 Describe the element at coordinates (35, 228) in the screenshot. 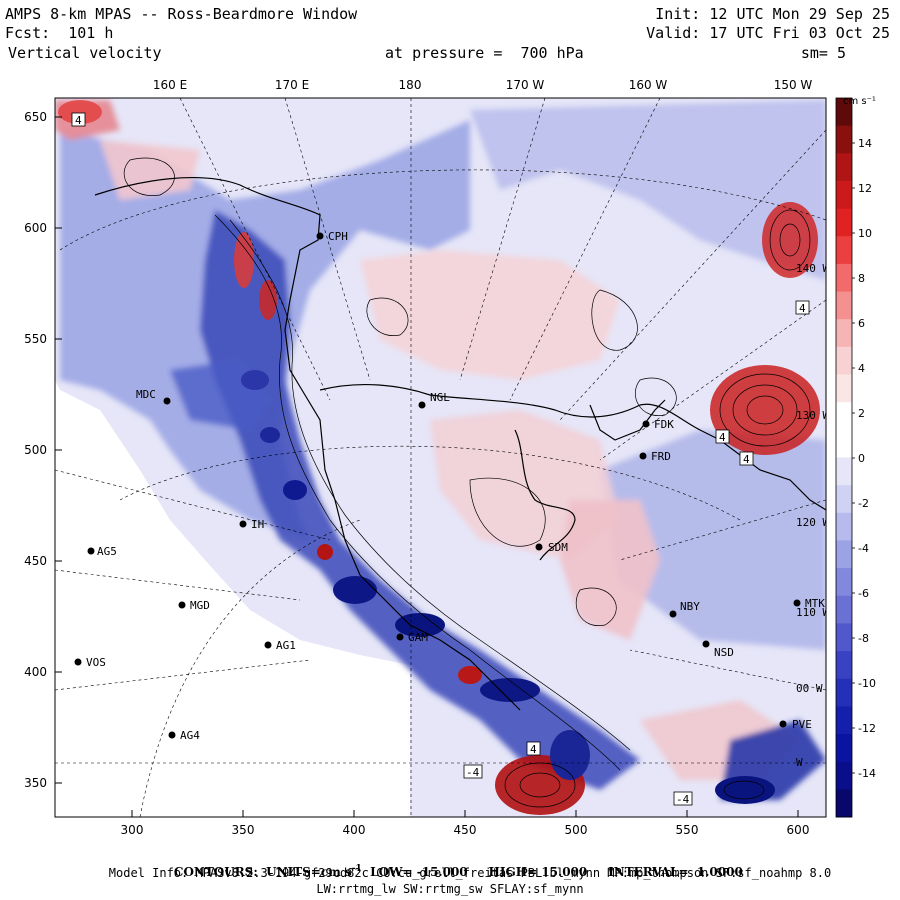

I see `left-axis-label: 600` at that location.